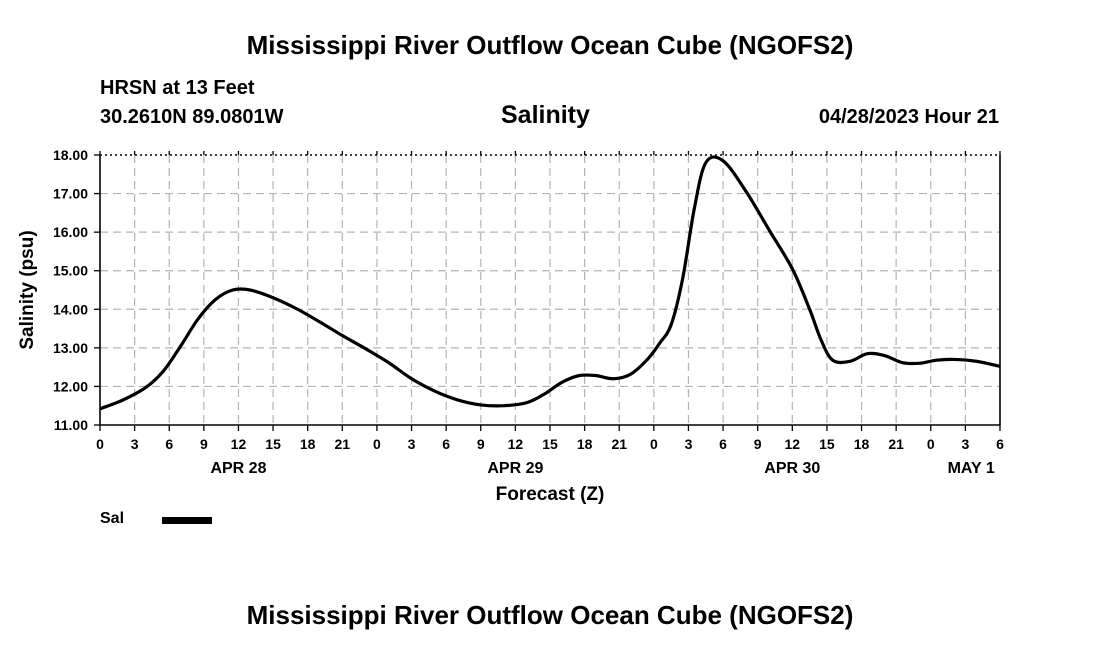 Image resolution: width=1100 pixels, height=650 pixels. What do you see at coordinates (112, 518) in the screenshot?
I see `legend-label: Sal` at bounding box center [112, 518].